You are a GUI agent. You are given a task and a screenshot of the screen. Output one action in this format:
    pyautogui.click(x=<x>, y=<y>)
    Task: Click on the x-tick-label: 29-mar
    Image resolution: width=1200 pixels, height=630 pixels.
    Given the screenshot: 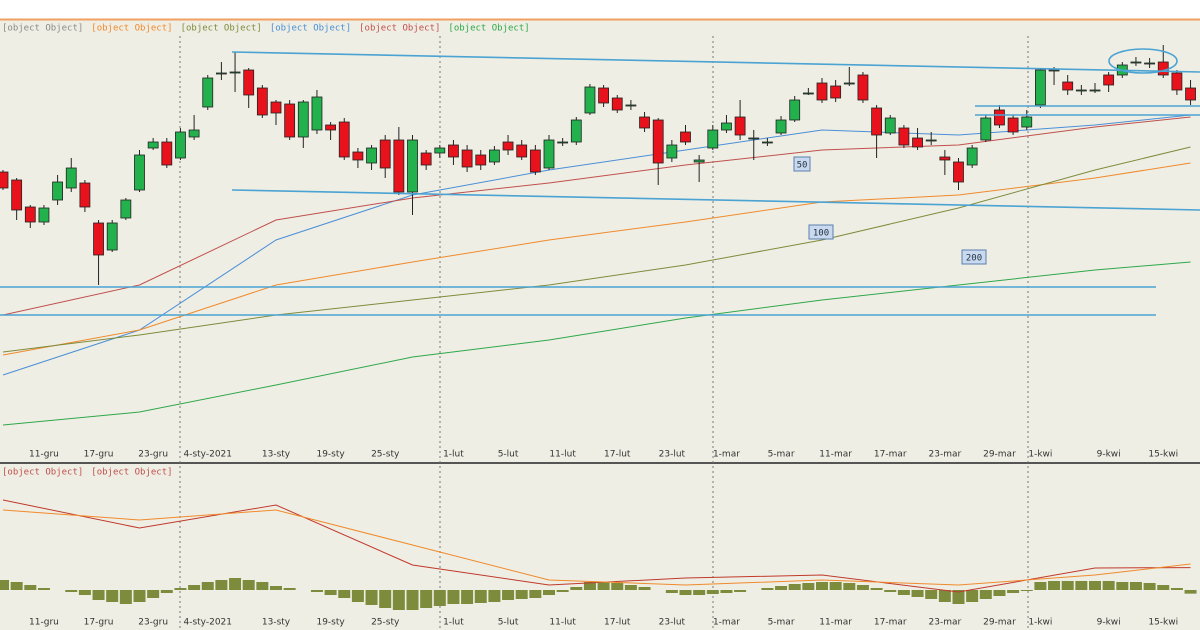 What is the action you would take?
    pyautogui.click(x=999, y=455)
    